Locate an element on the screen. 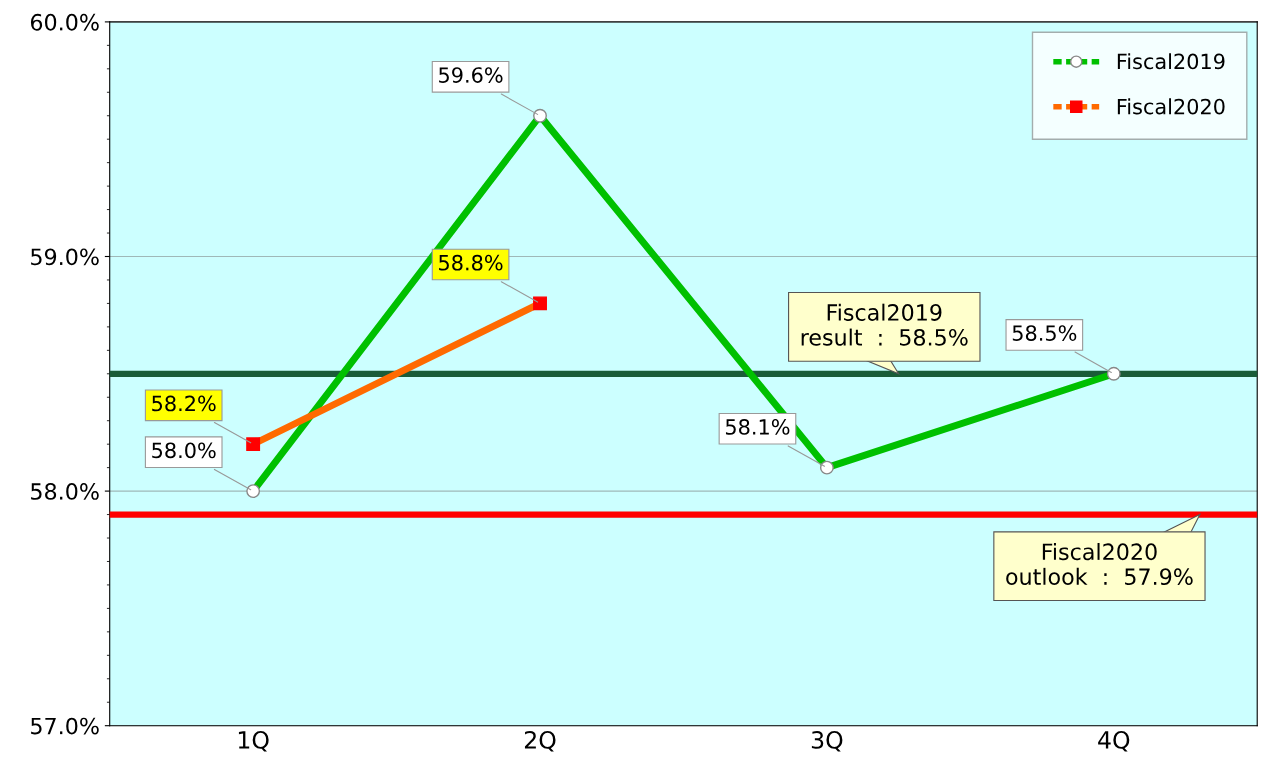 This screenshot has height=782, width=1261. x-tick-label: 4Q is located at coordinates (1114, 741).